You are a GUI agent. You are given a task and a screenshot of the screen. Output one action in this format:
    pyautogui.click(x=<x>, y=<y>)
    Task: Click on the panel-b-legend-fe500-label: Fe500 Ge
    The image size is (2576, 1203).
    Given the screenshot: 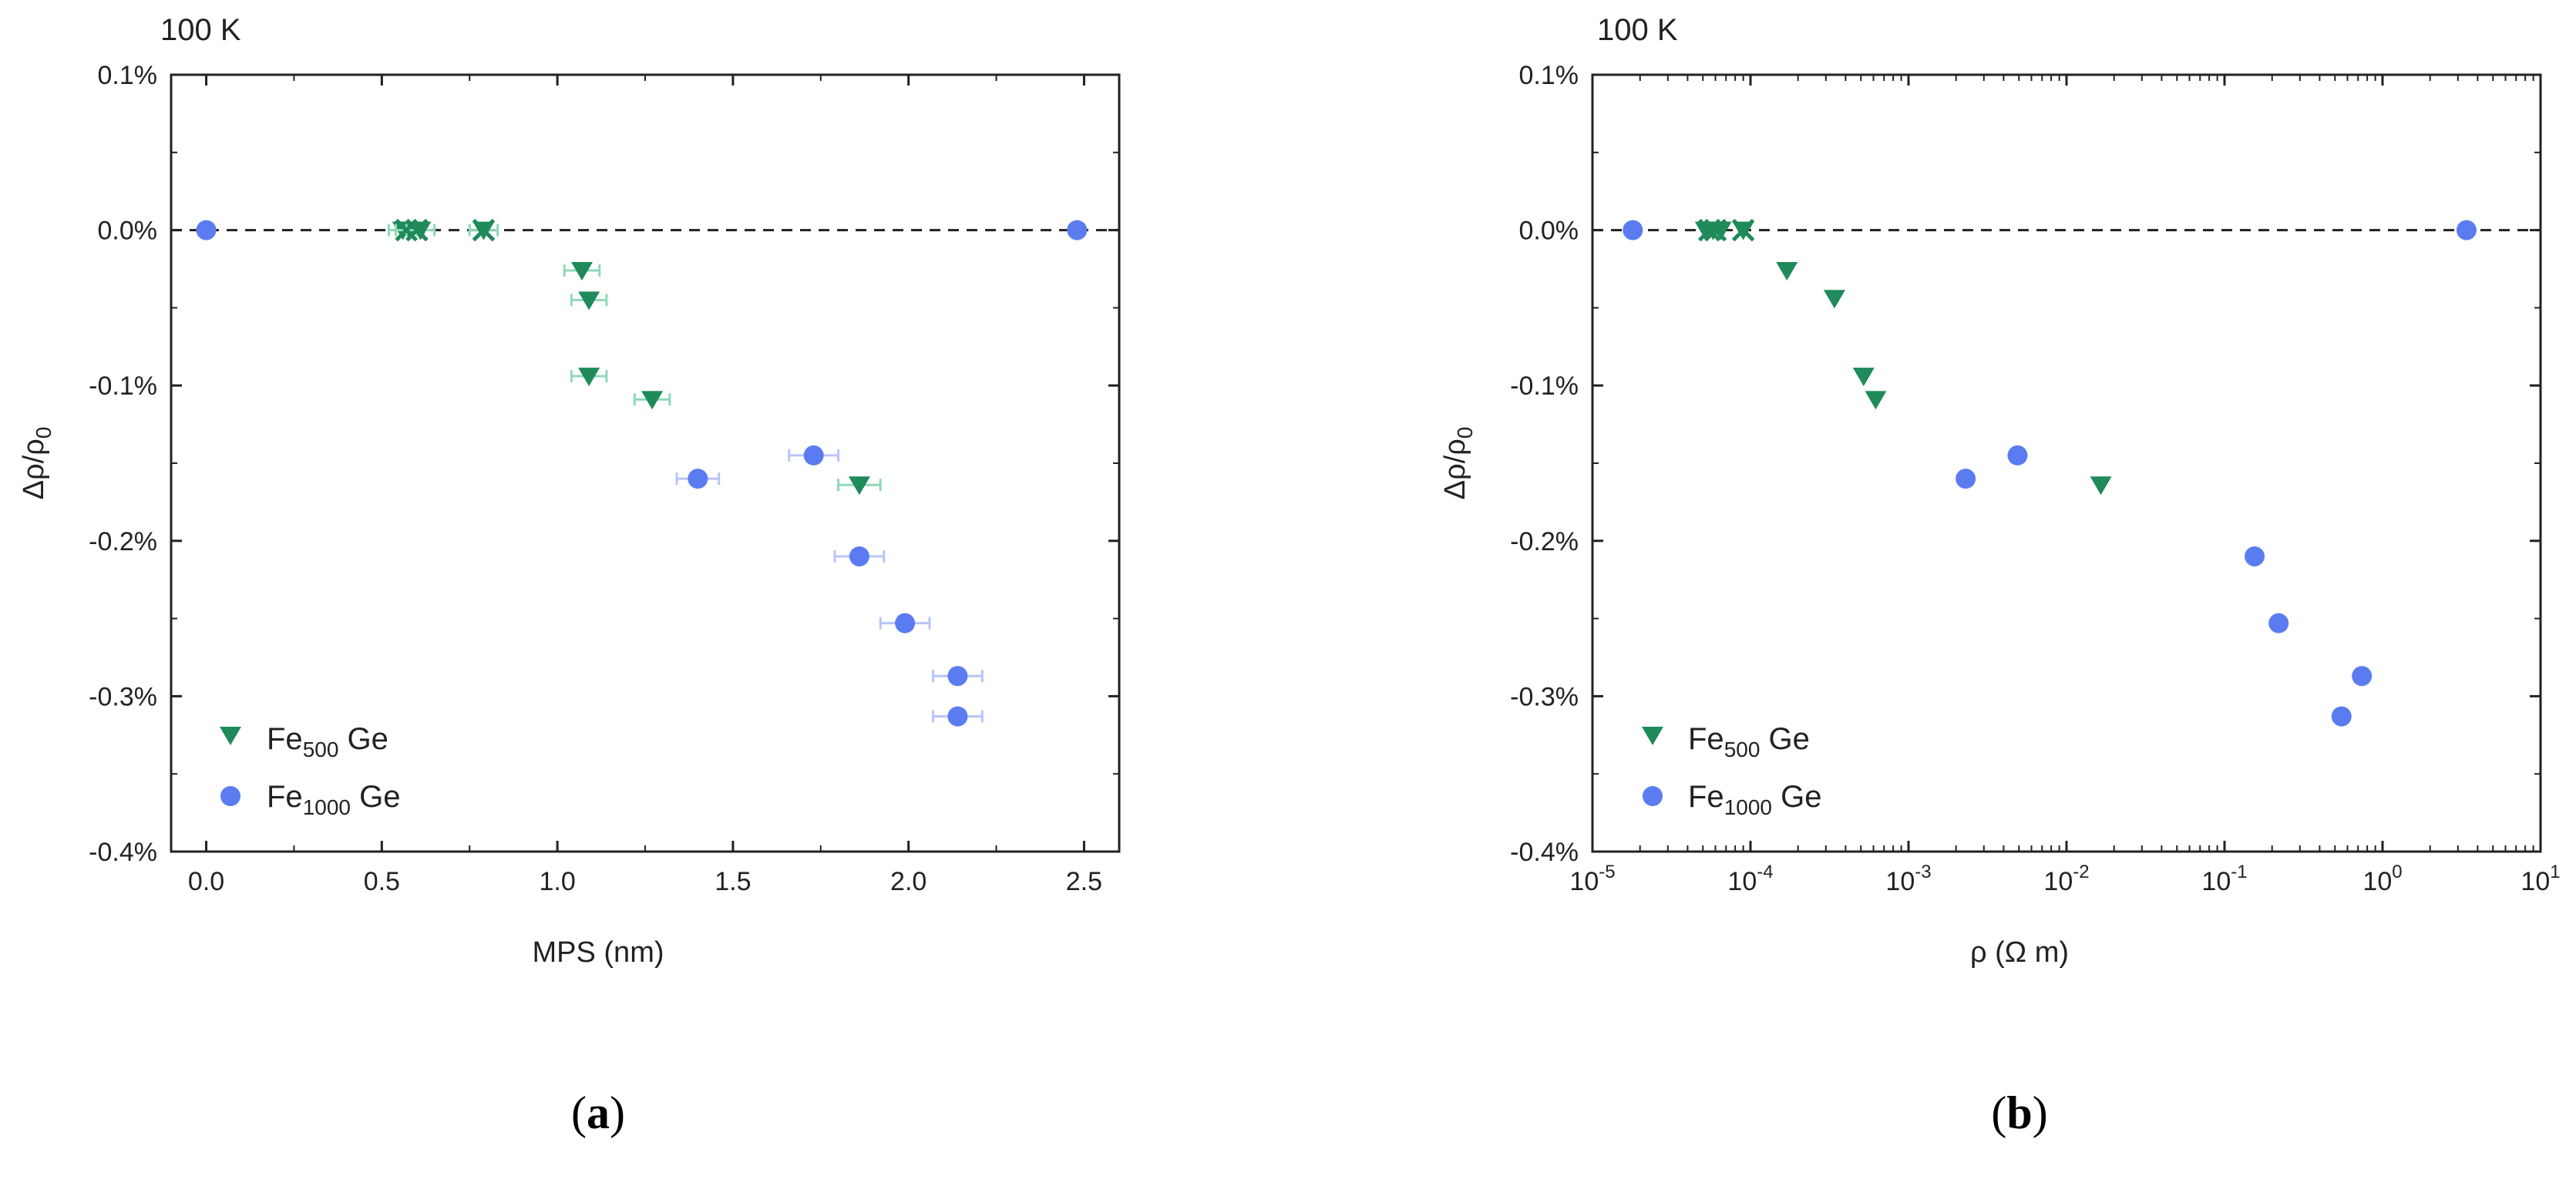 What is the action you would take?
    pyautogui.click(x=1749, y=741)
    